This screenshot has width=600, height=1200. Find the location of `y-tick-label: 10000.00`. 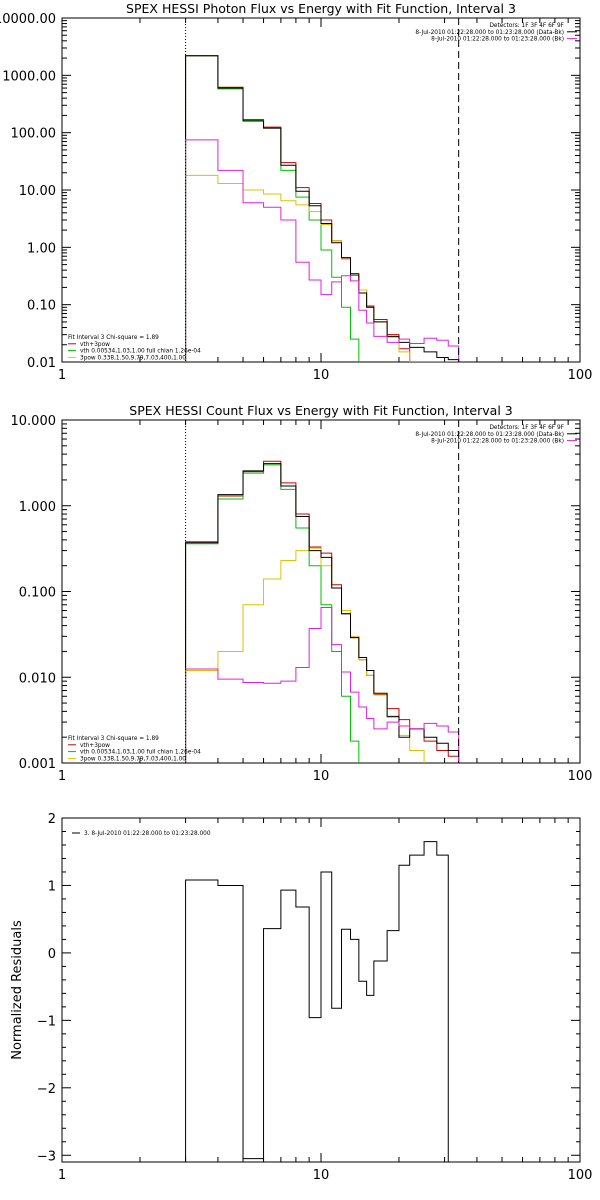

y-tick-label: 10000.00 is located at coordinates (28, 19).